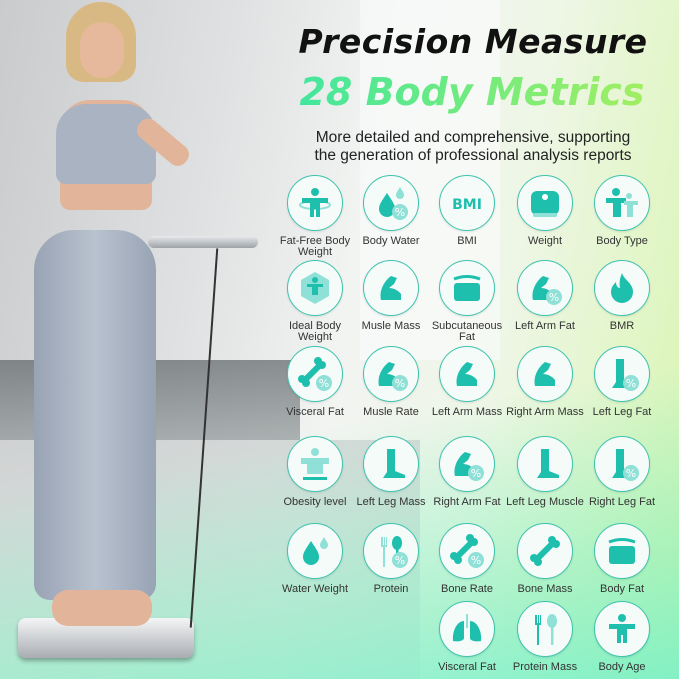  Describe the element at coordinates (102, 608) in the screenshot. I see `feet` at that location.